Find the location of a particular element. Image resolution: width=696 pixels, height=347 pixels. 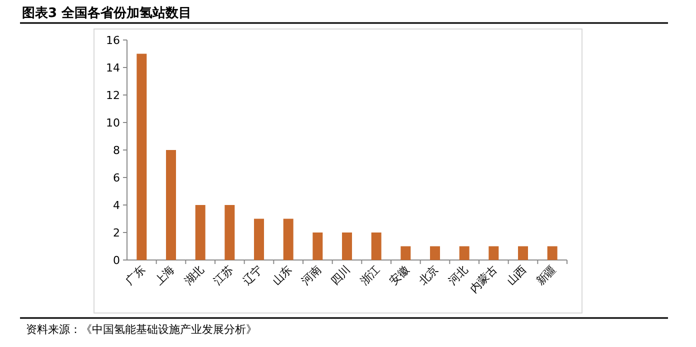

text: 资料来源：《中国氢能基础设施产业发展分析》 is located at coordinates (141, 329).